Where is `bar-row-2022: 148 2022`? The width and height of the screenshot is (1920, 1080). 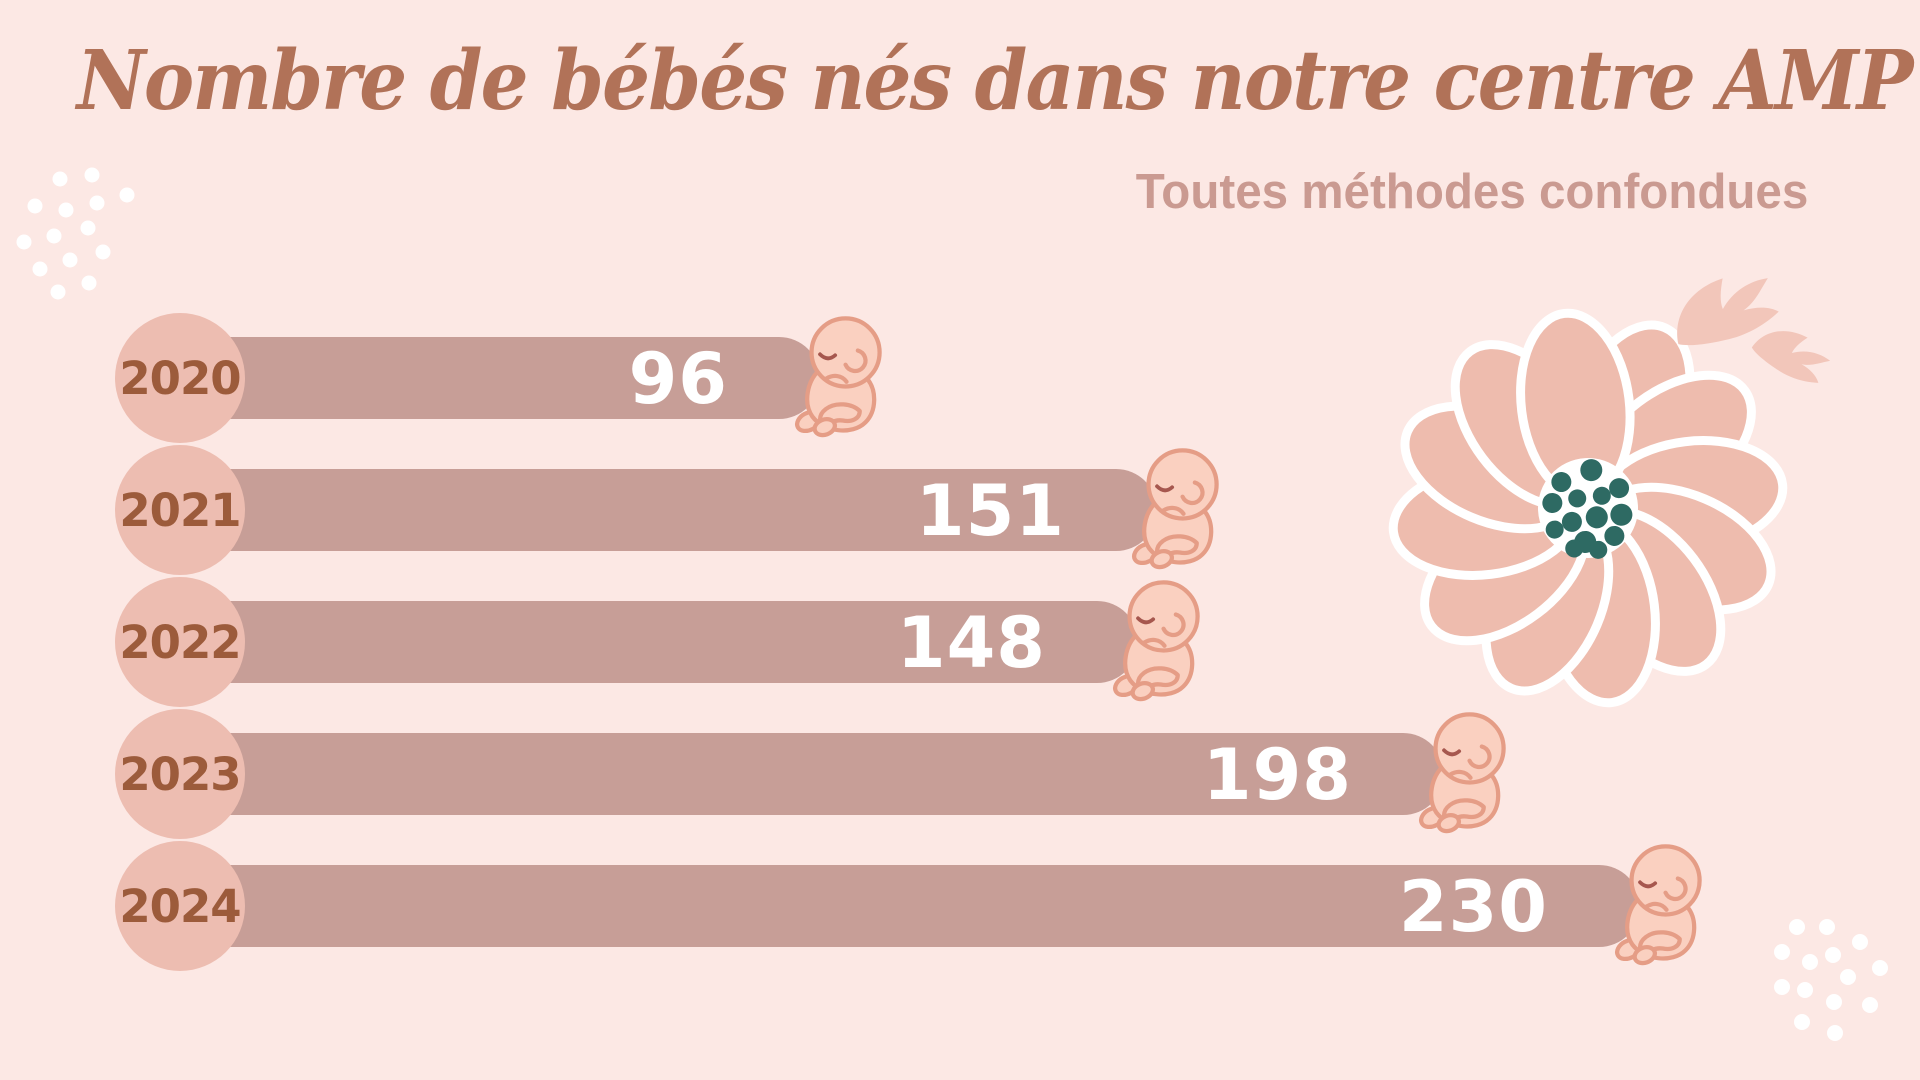 bar-row-2022: 148 2022 is located at coordinates (995, 642).